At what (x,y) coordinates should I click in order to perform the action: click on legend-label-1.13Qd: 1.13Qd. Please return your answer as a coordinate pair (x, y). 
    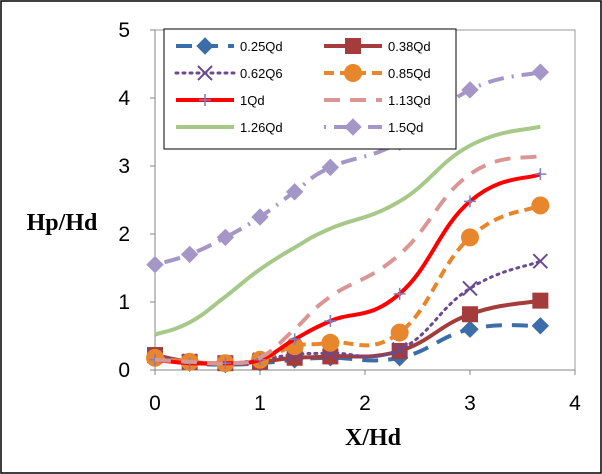
    Looking at the image, I should click on (409, 100).